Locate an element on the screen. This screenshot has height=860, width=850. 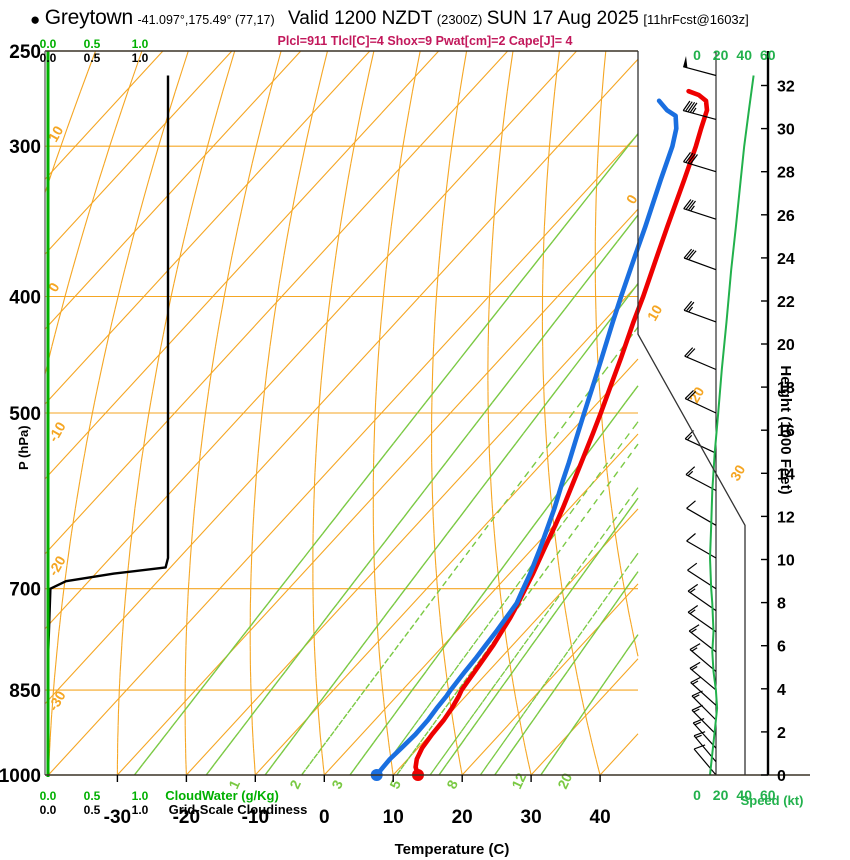
forecast-lead: [11hrFcst@1603z] is located at coordinates (696, 19).